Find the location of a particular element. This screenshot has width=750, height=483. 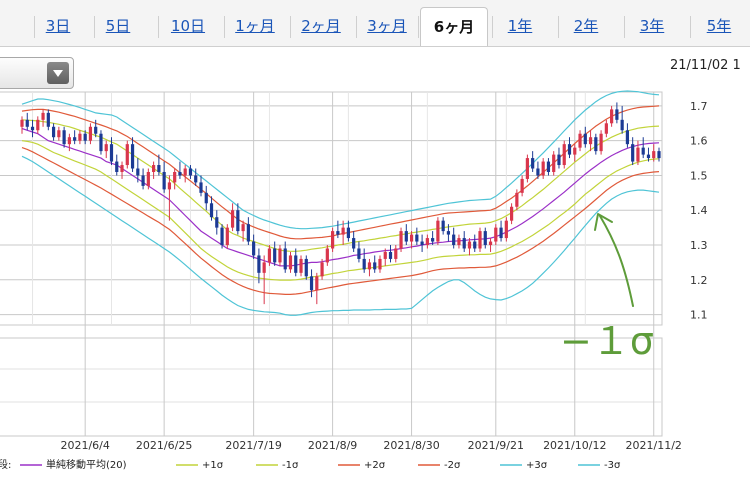

legend-label: +3σ is located at coordinates (537, 465).